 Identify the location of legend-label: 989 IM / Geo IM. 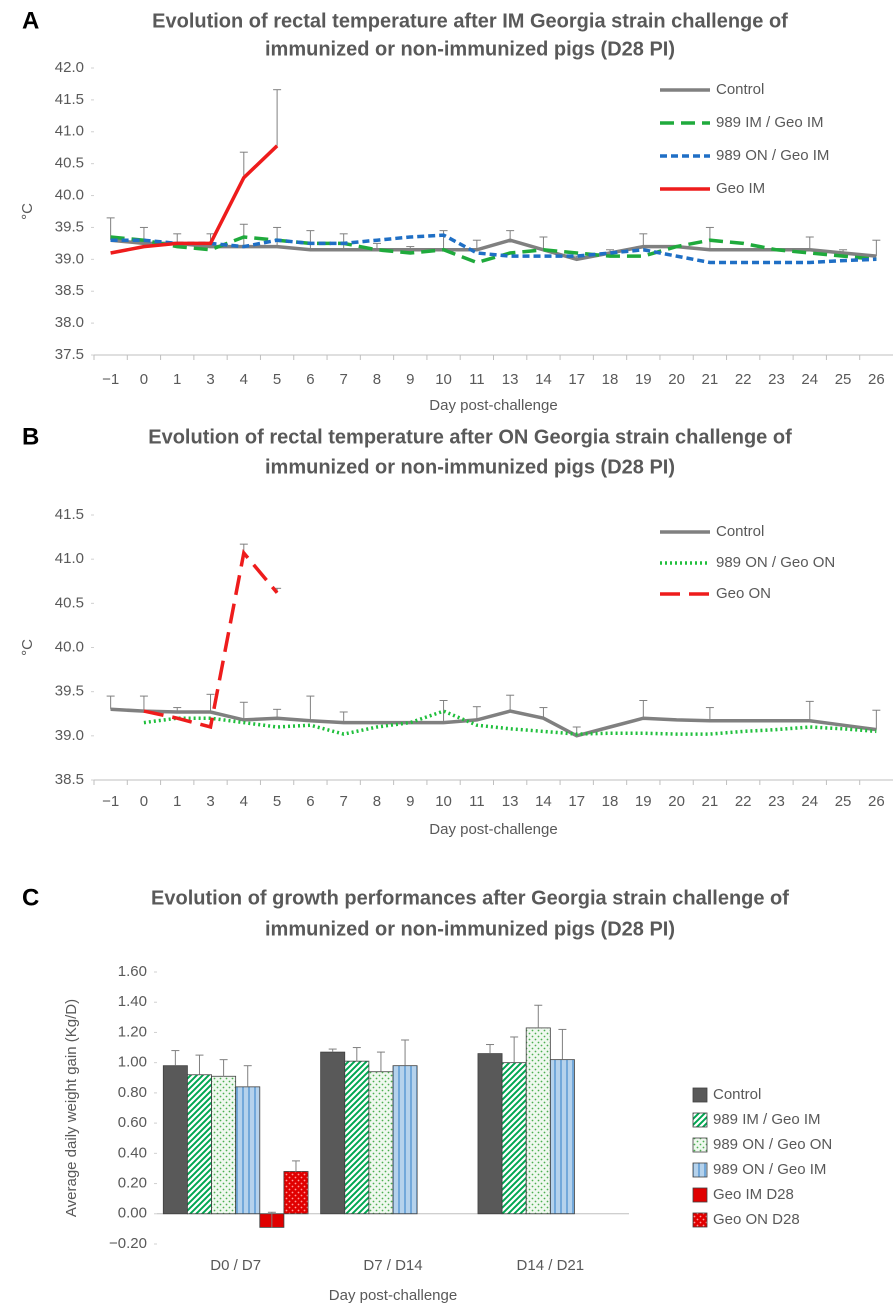
(770, 122).